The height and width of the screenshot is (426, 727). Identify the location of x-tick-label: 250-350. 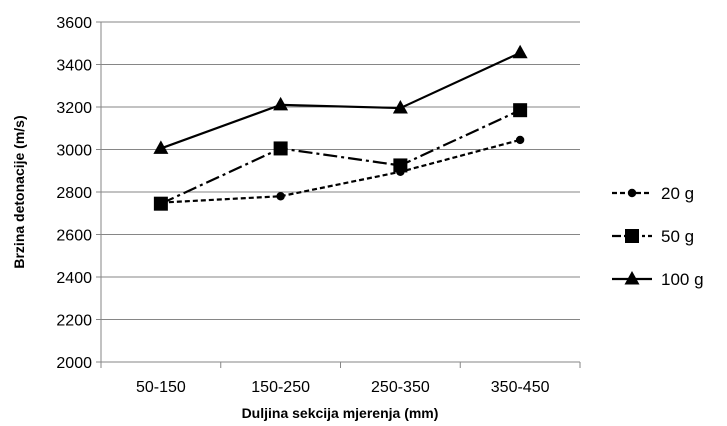
(400, 387).